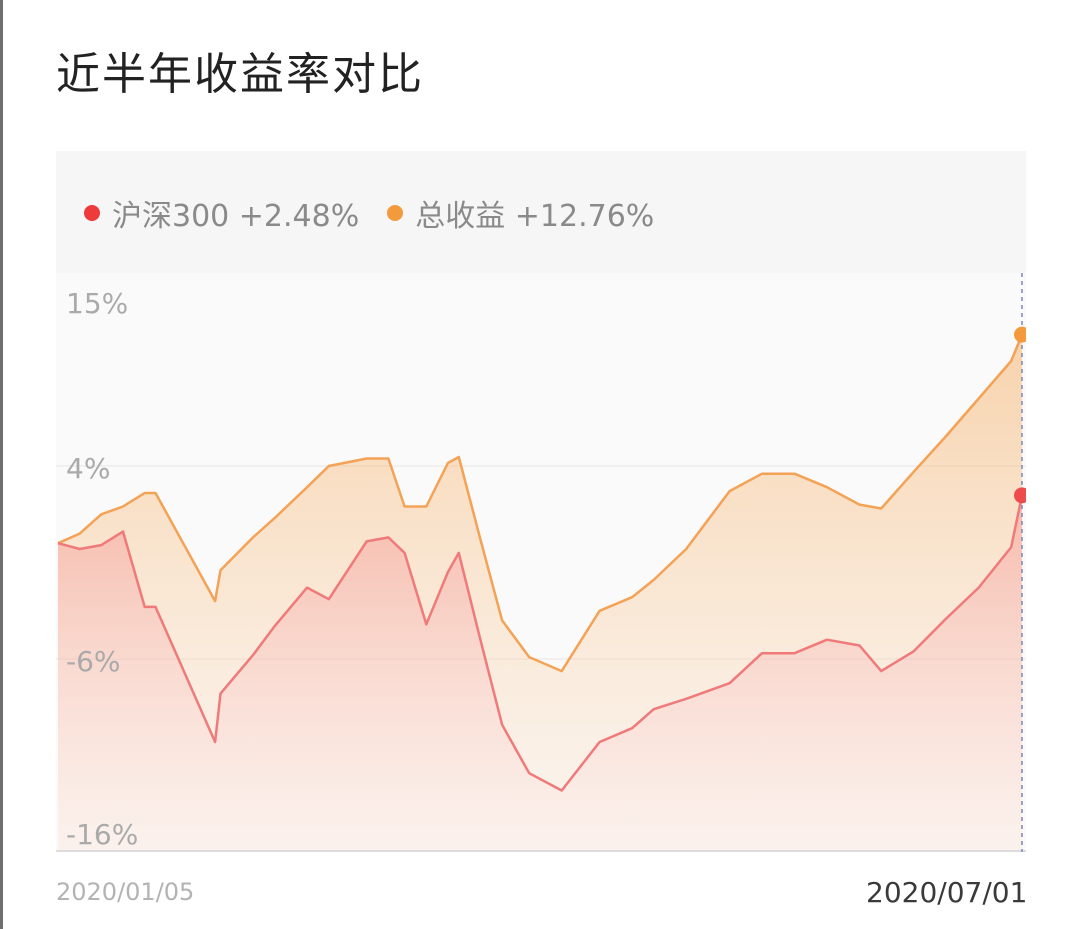  I want to click on legend-dot-total-return, so click(395, 213).